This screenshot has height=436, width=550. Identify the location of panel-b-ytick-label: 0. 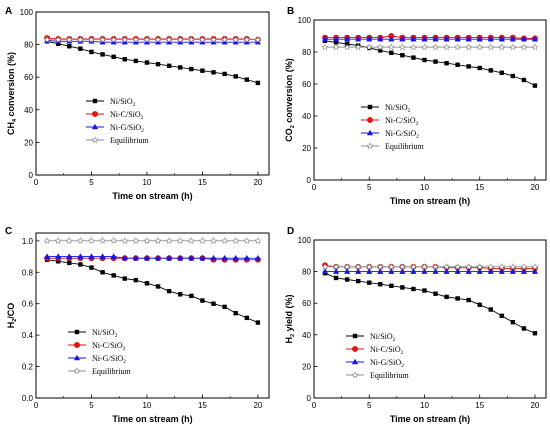
(309, 180).